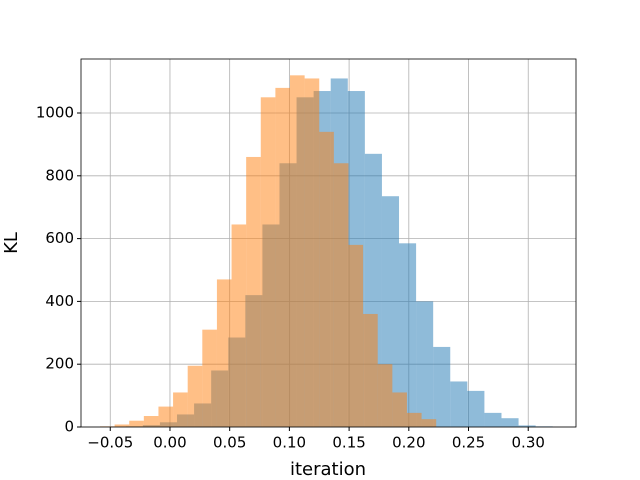  I want to click on y-tick-label: 200, so click(59, 364).